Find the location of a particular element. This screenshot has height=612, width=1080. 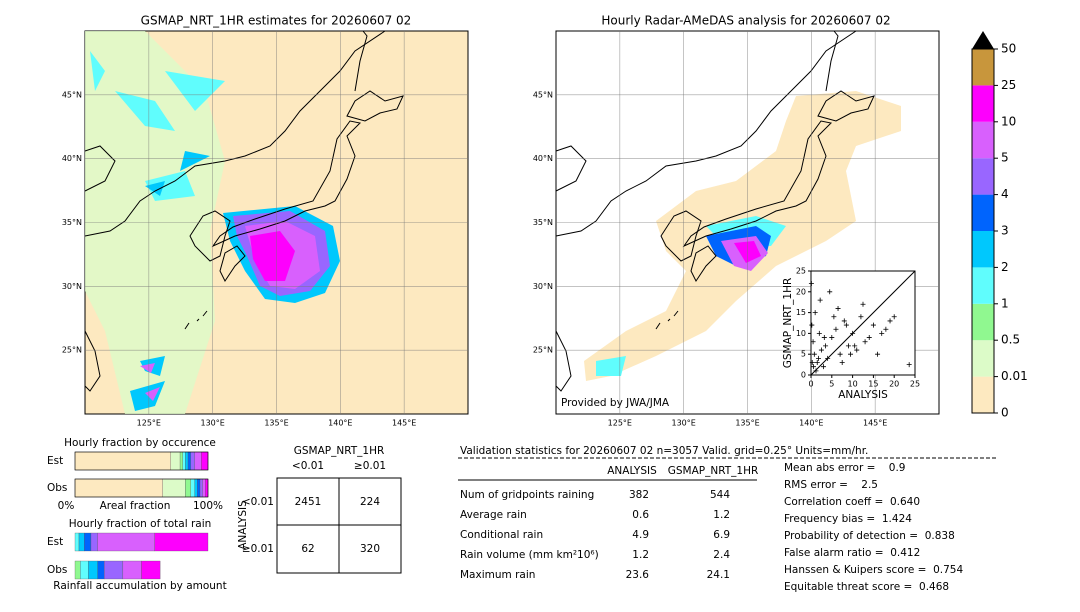

fraction-frame is located at coordinates (141, 461).